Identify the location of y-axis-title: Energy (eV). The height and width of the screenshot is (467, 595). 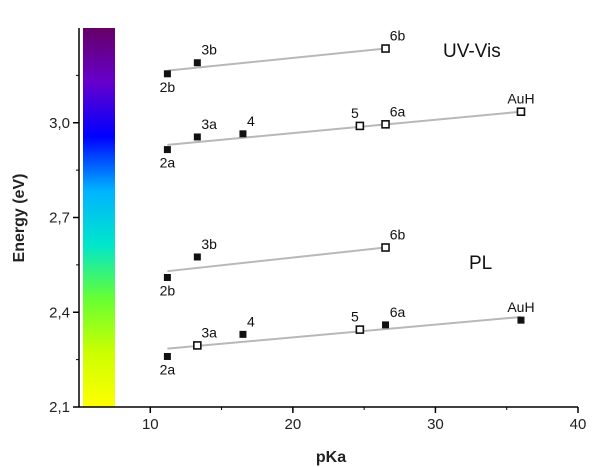
(19, 218).